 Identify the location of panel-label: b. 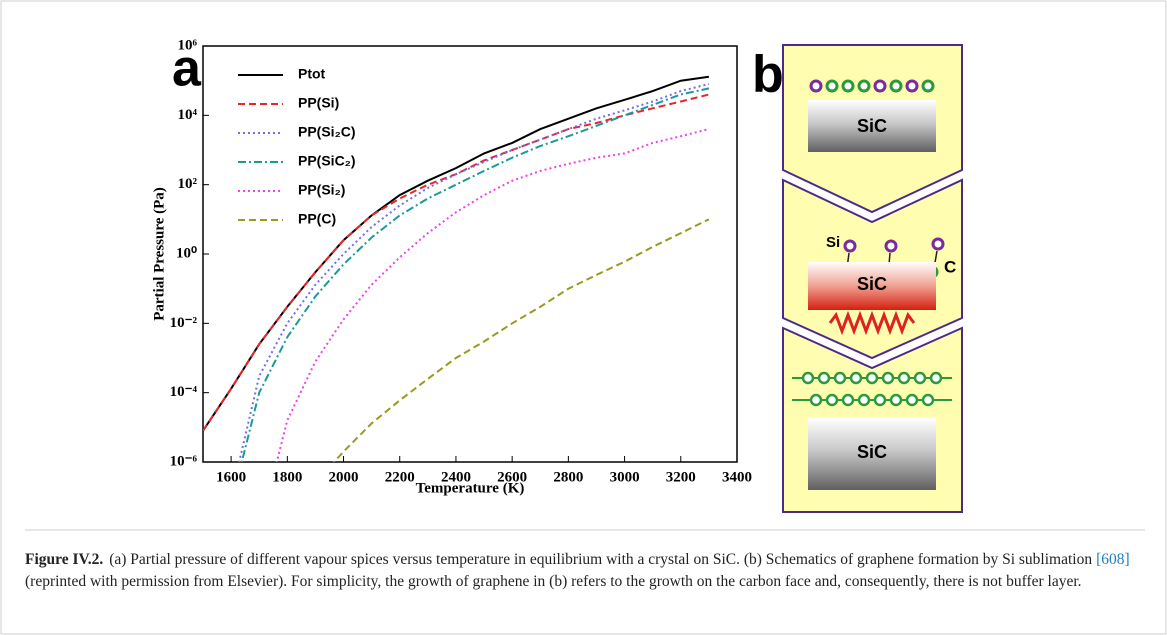
(768, 75).